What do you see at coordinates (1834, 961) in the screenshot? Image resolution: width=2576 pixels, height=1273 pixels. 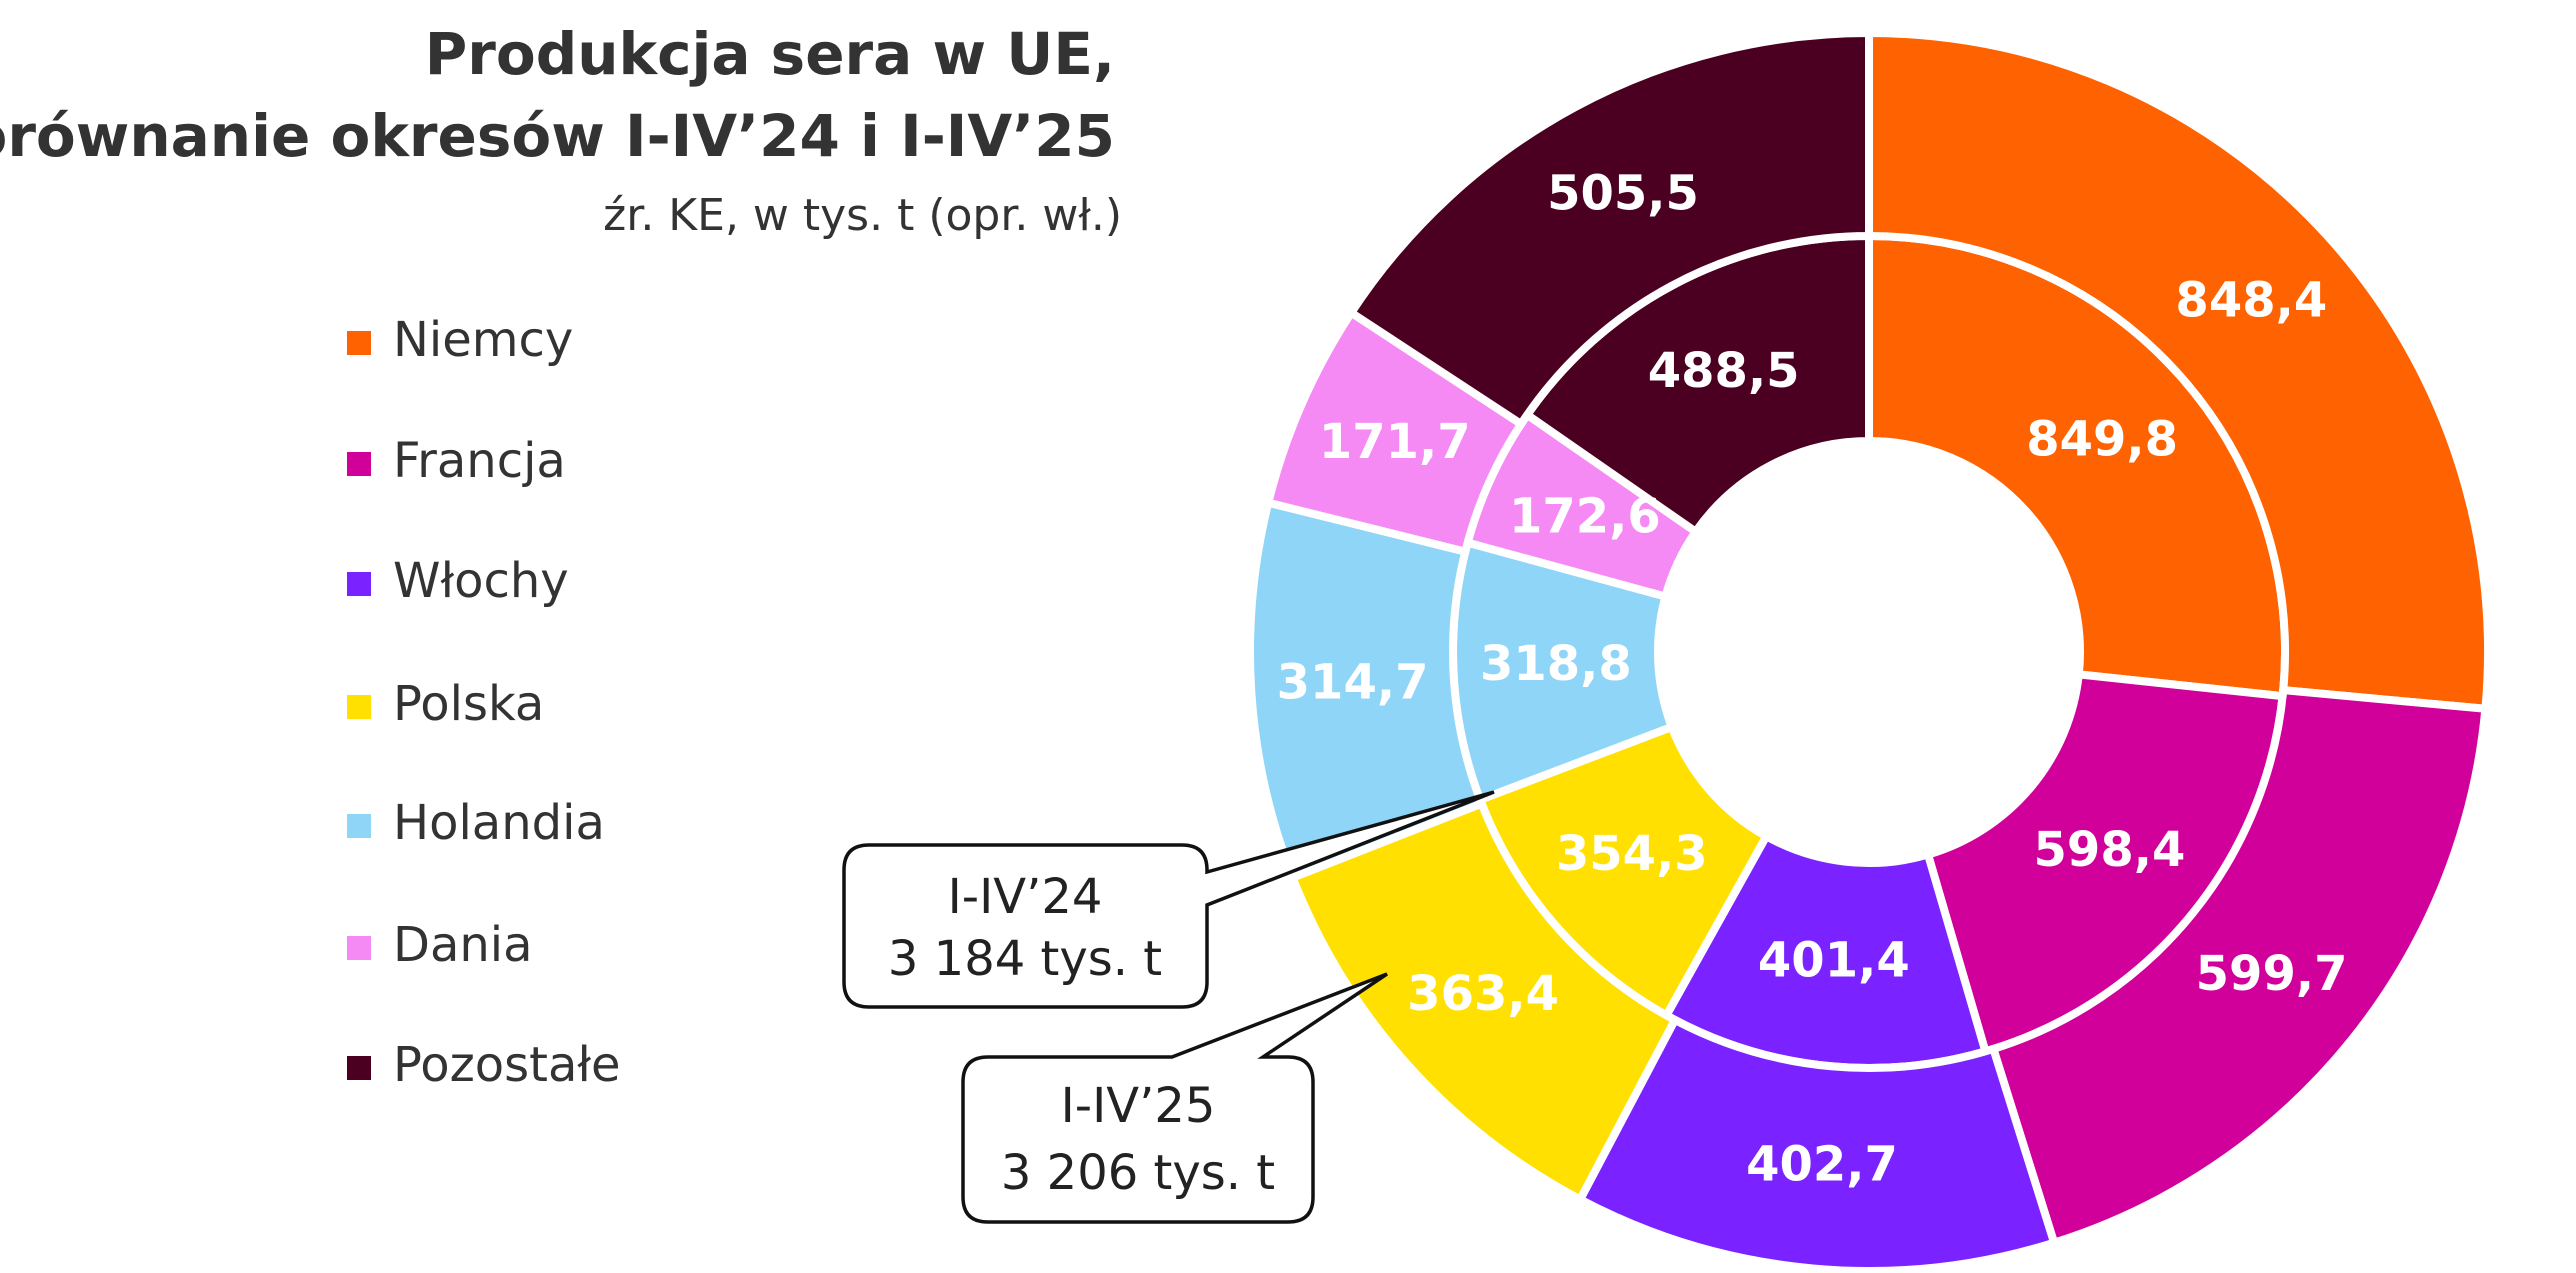 I see `value-label: 401,4` at bounding box center [1834, 961].